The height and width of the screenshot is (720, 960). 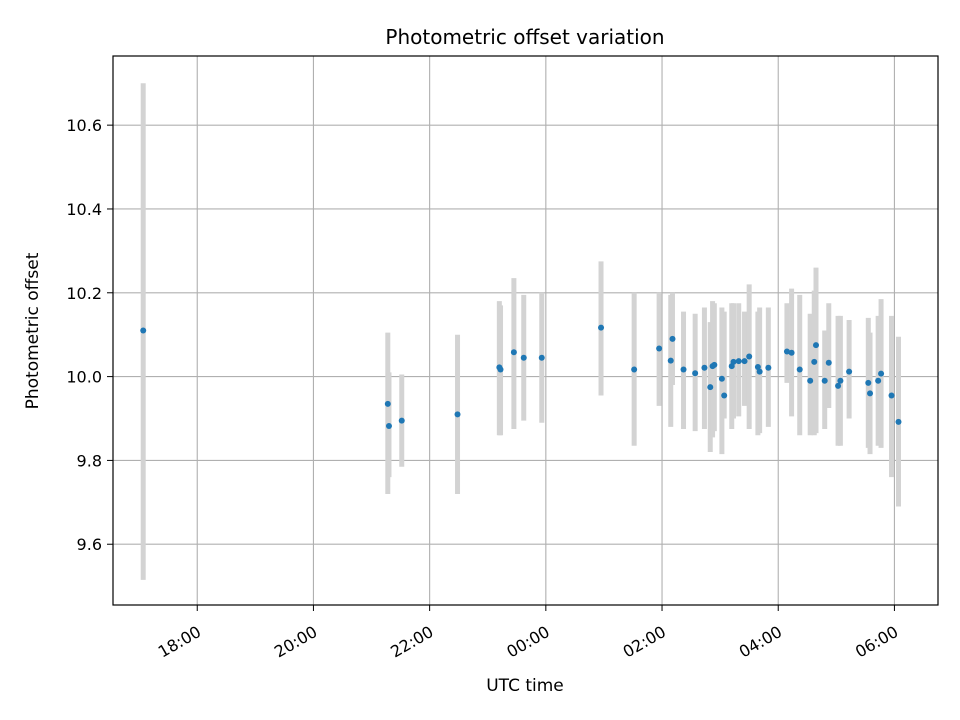 I want to click on y-tick-label: 9.6, so click(x=89, y=544).